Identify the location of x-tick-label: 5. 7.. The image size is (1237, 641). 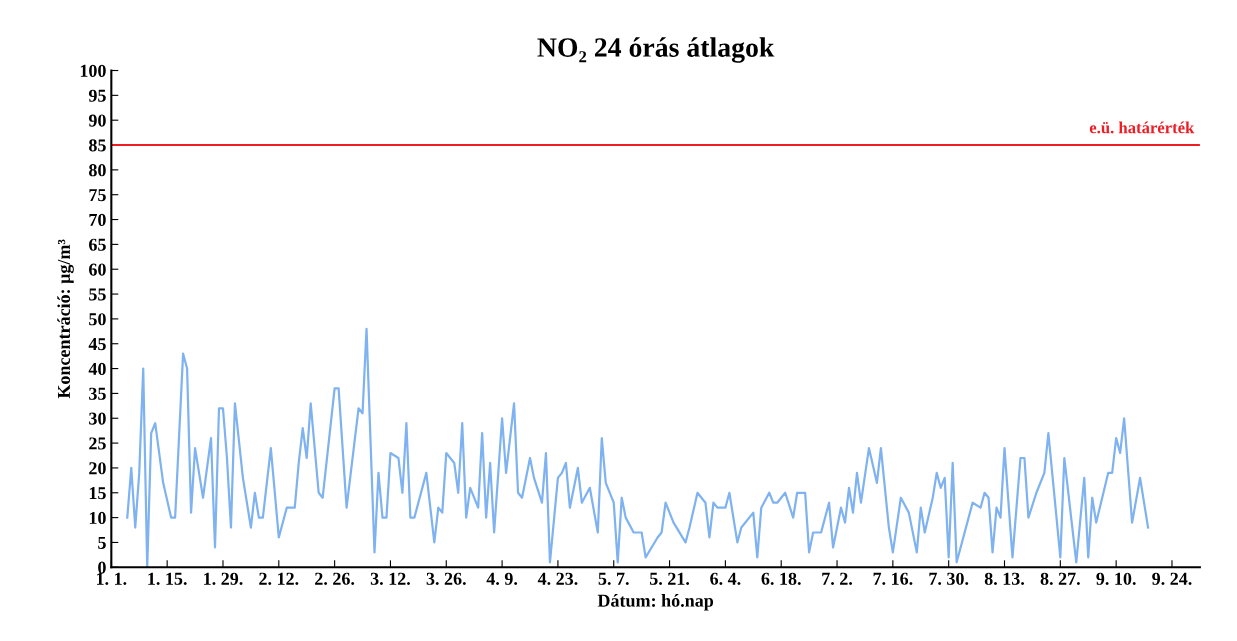
(613, 578).